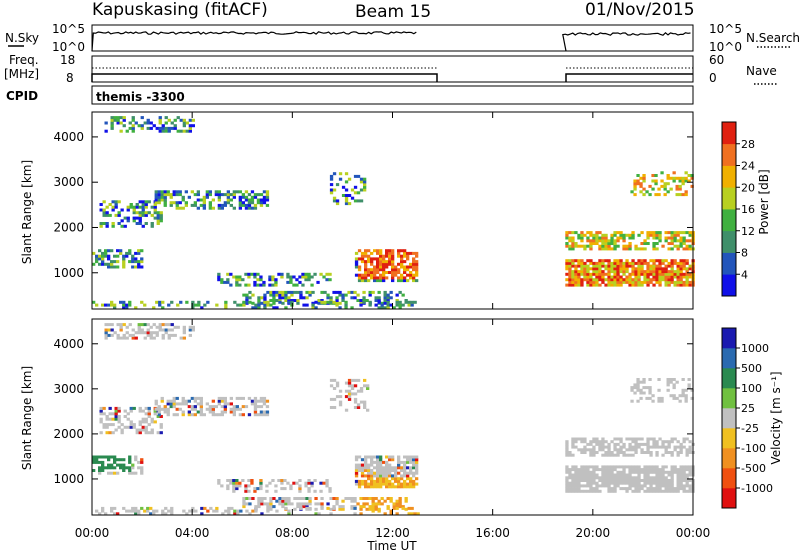 The height and width of the screenshot is (554, 800). What do you see at coordinates (626, 41) in the screenshot?
I see `noise-trace-b` at bounding box center [626, 41].